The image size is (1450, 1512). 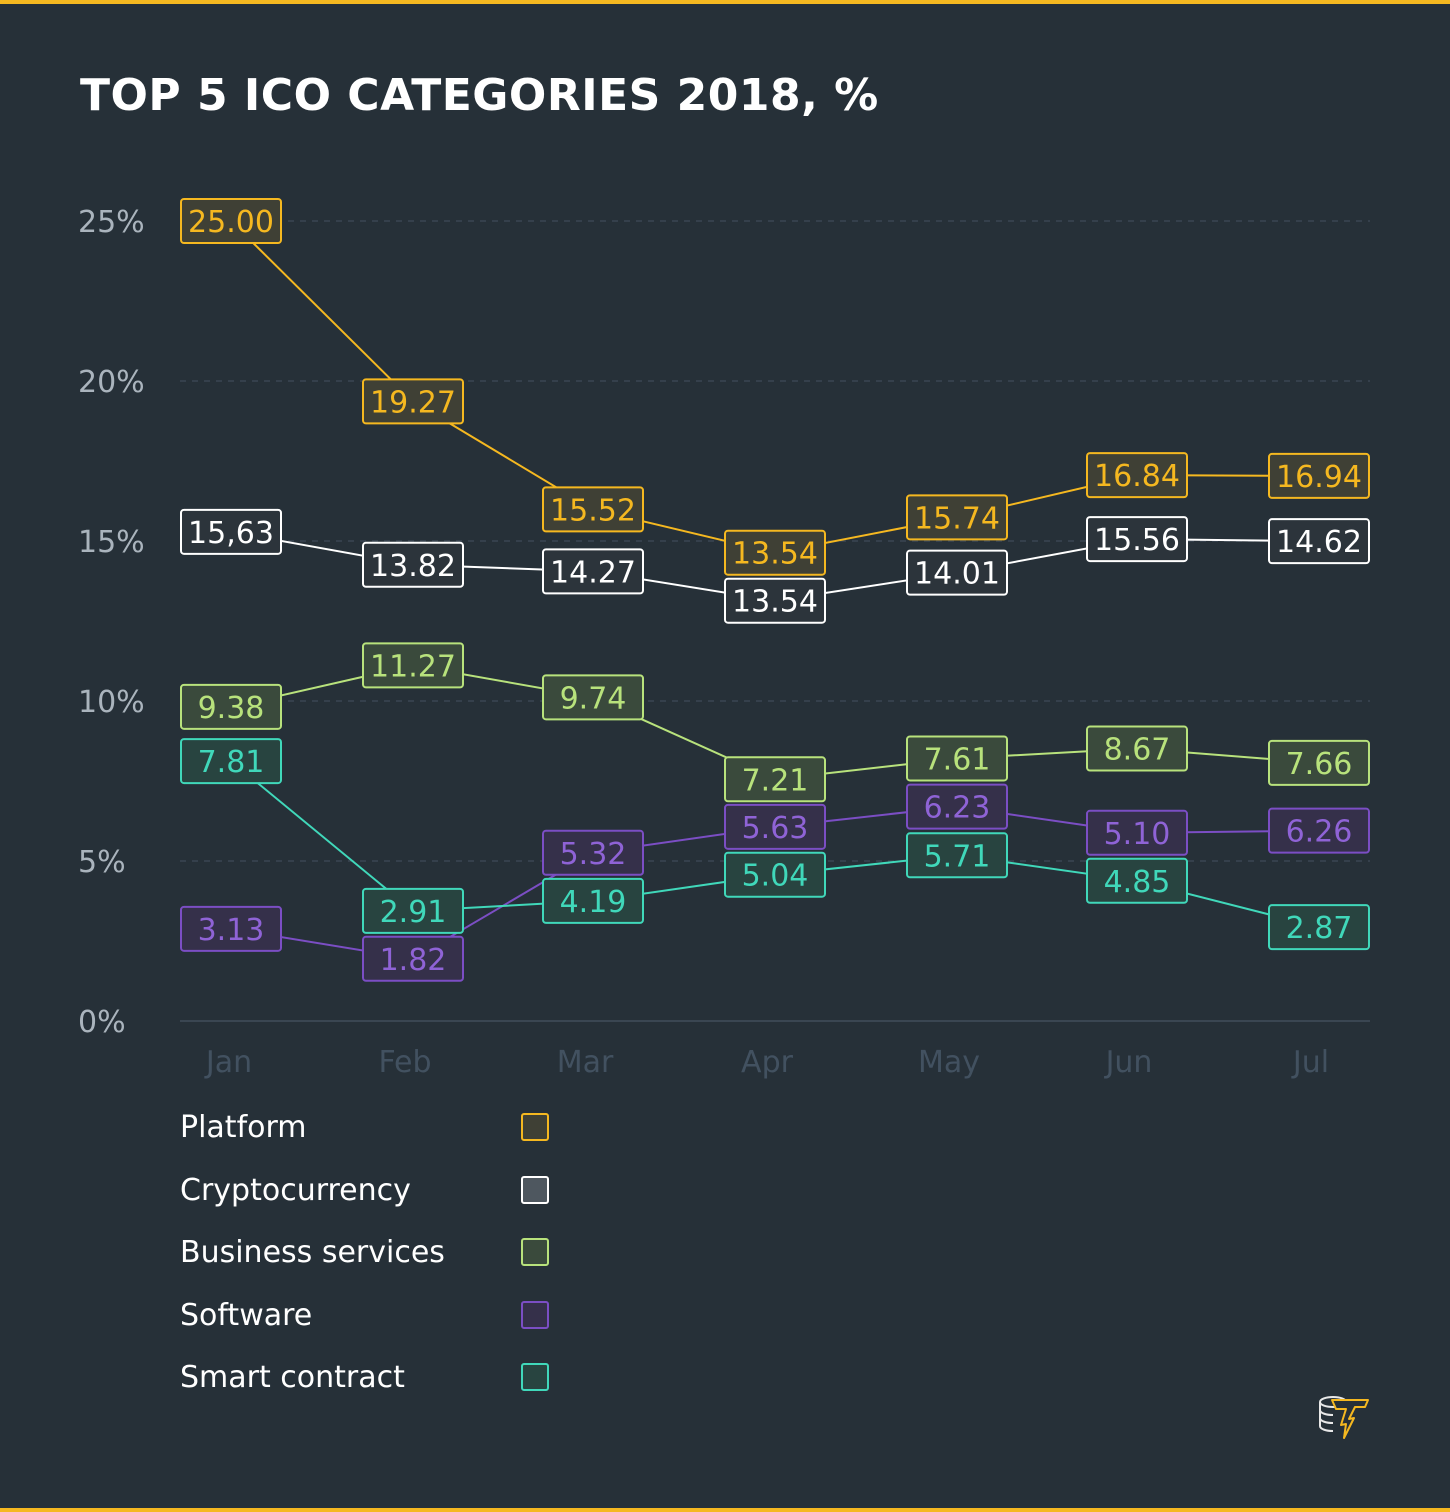 What do you see at coordinates (228, 1062) in the screenshot?
I see `x-tick-label: Jan` at bounding box center [228, 1062].